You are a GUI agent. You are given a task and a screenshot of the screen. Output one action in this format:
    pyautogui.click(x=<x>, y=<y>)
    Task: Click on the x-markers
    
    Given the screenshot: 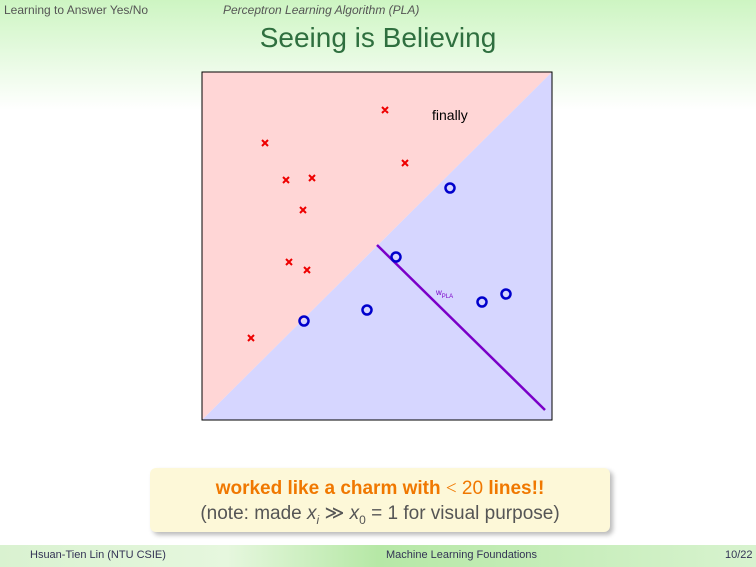 What is the action you would take?
    pyautogui.click(x=328, y=224)
    